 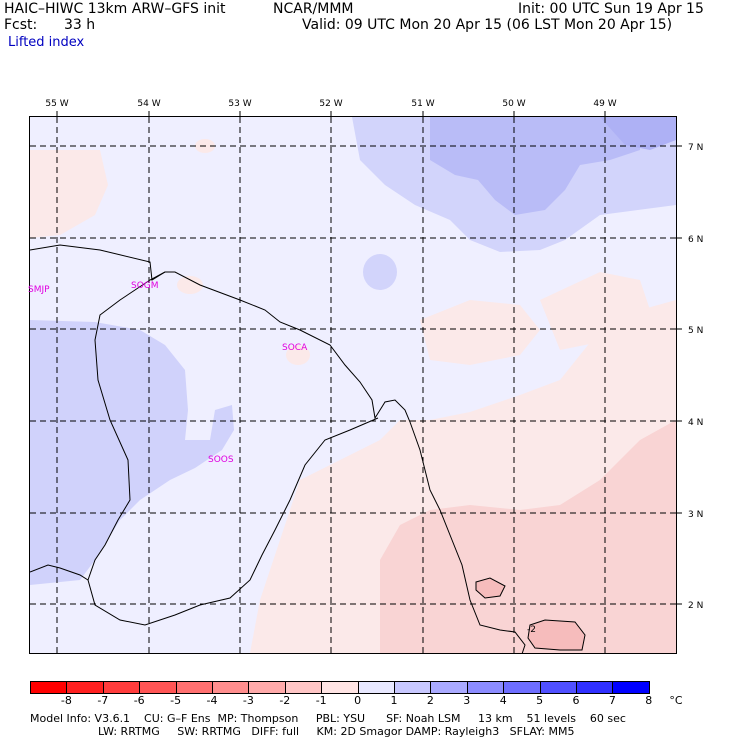 What do you see at coordinates (467, 700) in the screenshot?
I see `colorbar-tick-label: 3` at bounding box center [467, 700].